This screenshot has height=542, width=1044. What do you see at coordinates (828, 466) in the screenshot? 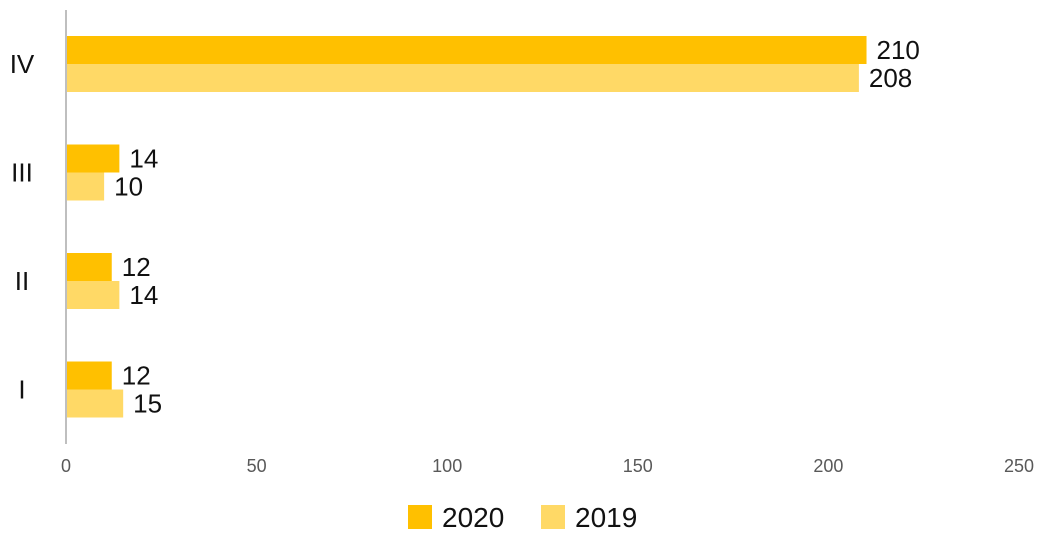
I see `x-tick-label-200: 200` at bounding box center [828, 466].